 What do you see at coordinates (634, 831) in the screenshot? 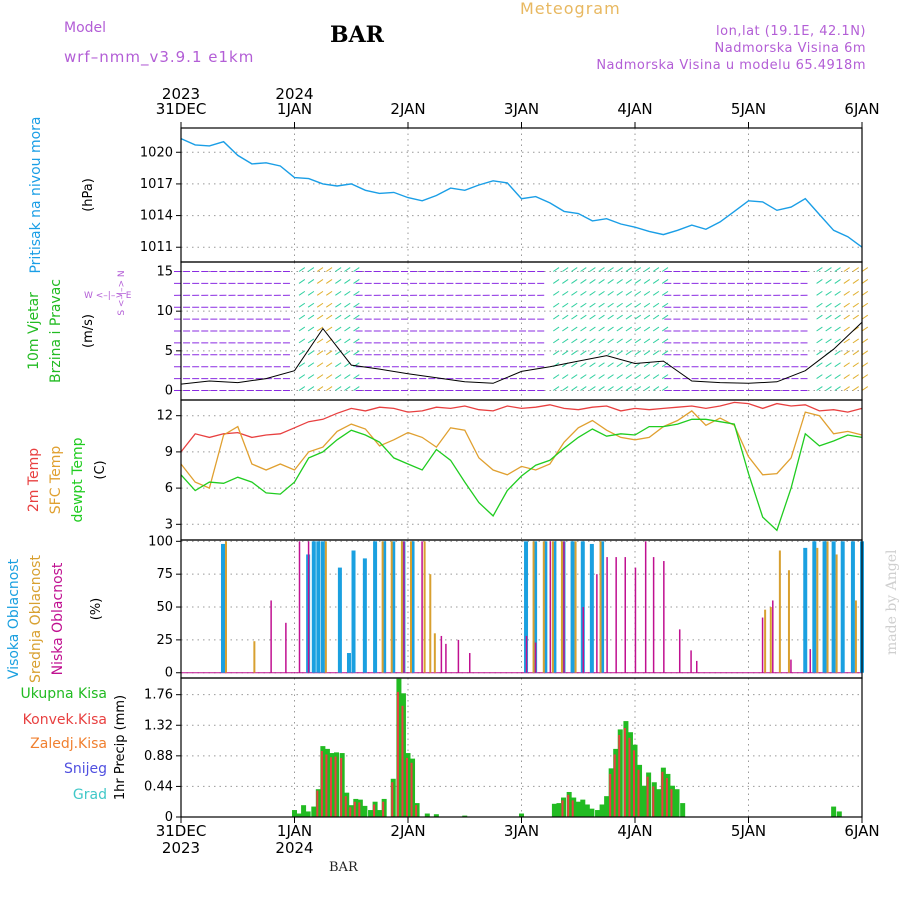
I see `x-label-bottom: 4JAN` at bounding box center [634, 831].